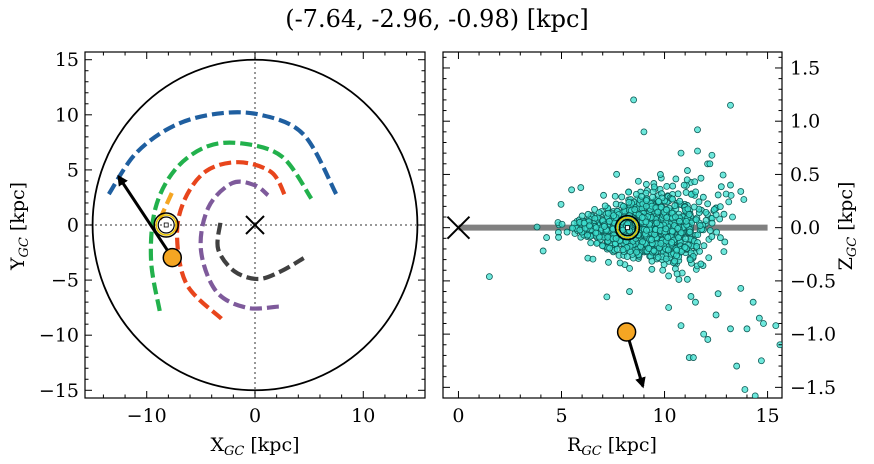 The height and width of the screenshot is (464, 874). I want to click on rz-markers, so click(546, 301).